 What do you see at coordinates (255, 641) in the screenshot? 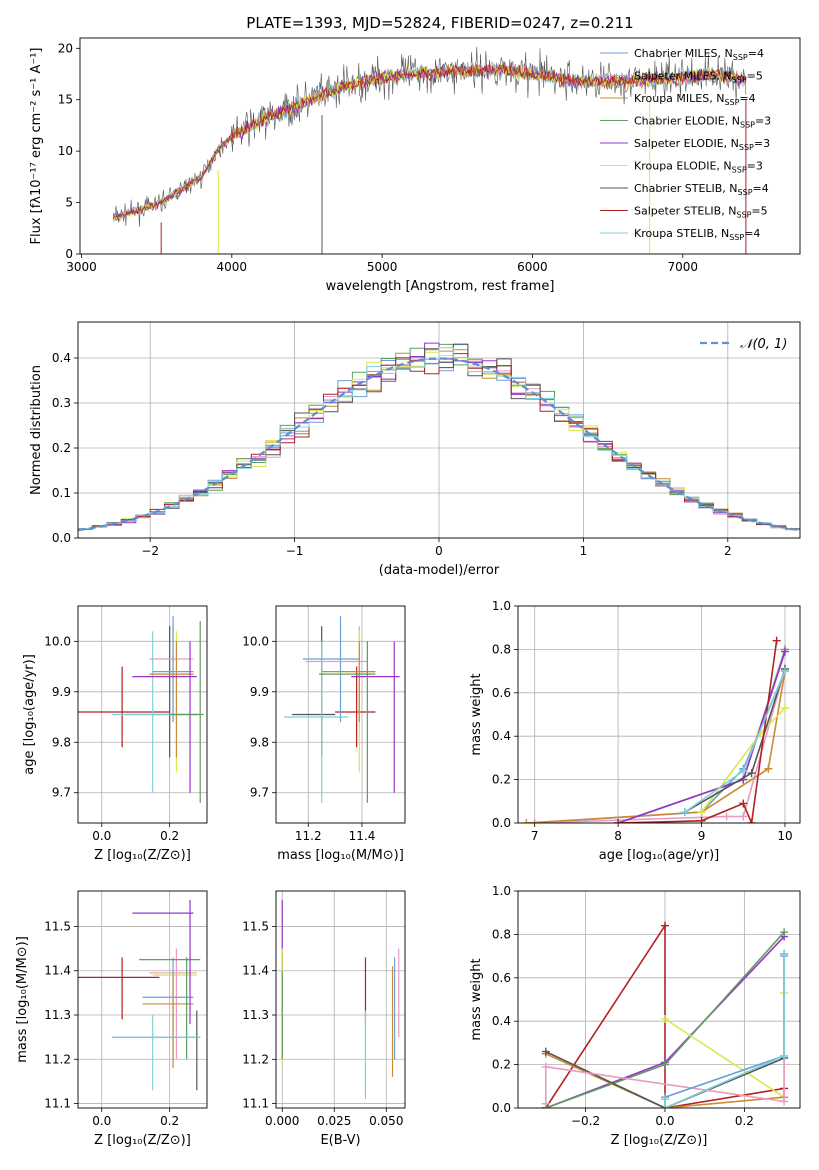
I see `y-tick-label: 10.0` at bounding box center [255, 641].